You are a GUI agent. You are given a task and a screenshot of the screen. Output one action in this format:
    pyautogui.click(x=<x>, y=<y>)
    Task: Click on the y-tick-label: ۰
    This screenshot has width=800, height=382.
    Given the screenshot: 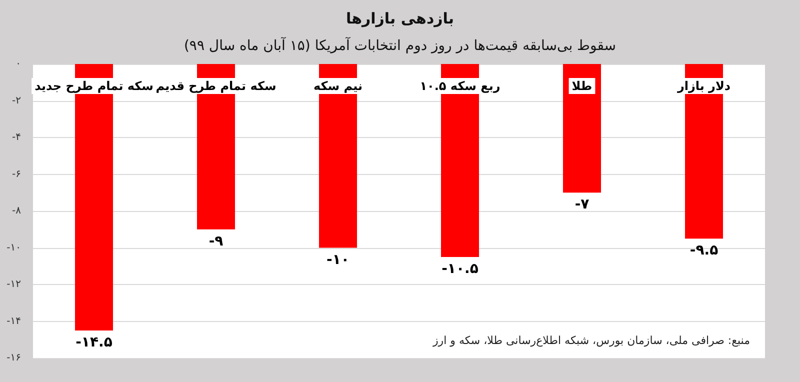 What is the action you would take?
    pyautogui.click(x=18, y=64)
    